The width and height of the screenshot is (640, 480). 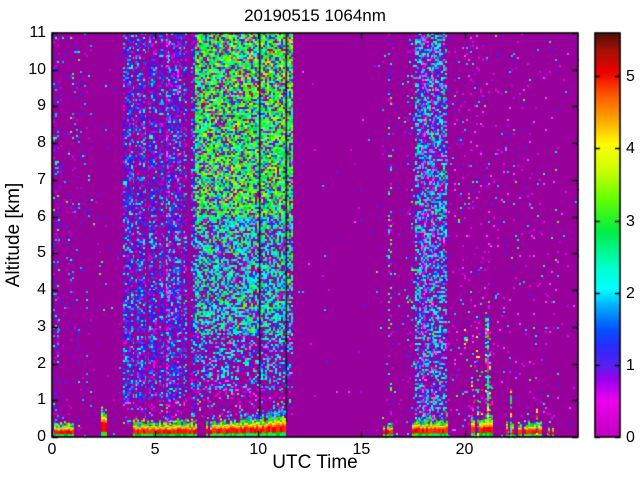 What do you see at coordinates (37, 32) in the screenshot?
I see `y-tick-label: 11` at bounding box center [37, 32].